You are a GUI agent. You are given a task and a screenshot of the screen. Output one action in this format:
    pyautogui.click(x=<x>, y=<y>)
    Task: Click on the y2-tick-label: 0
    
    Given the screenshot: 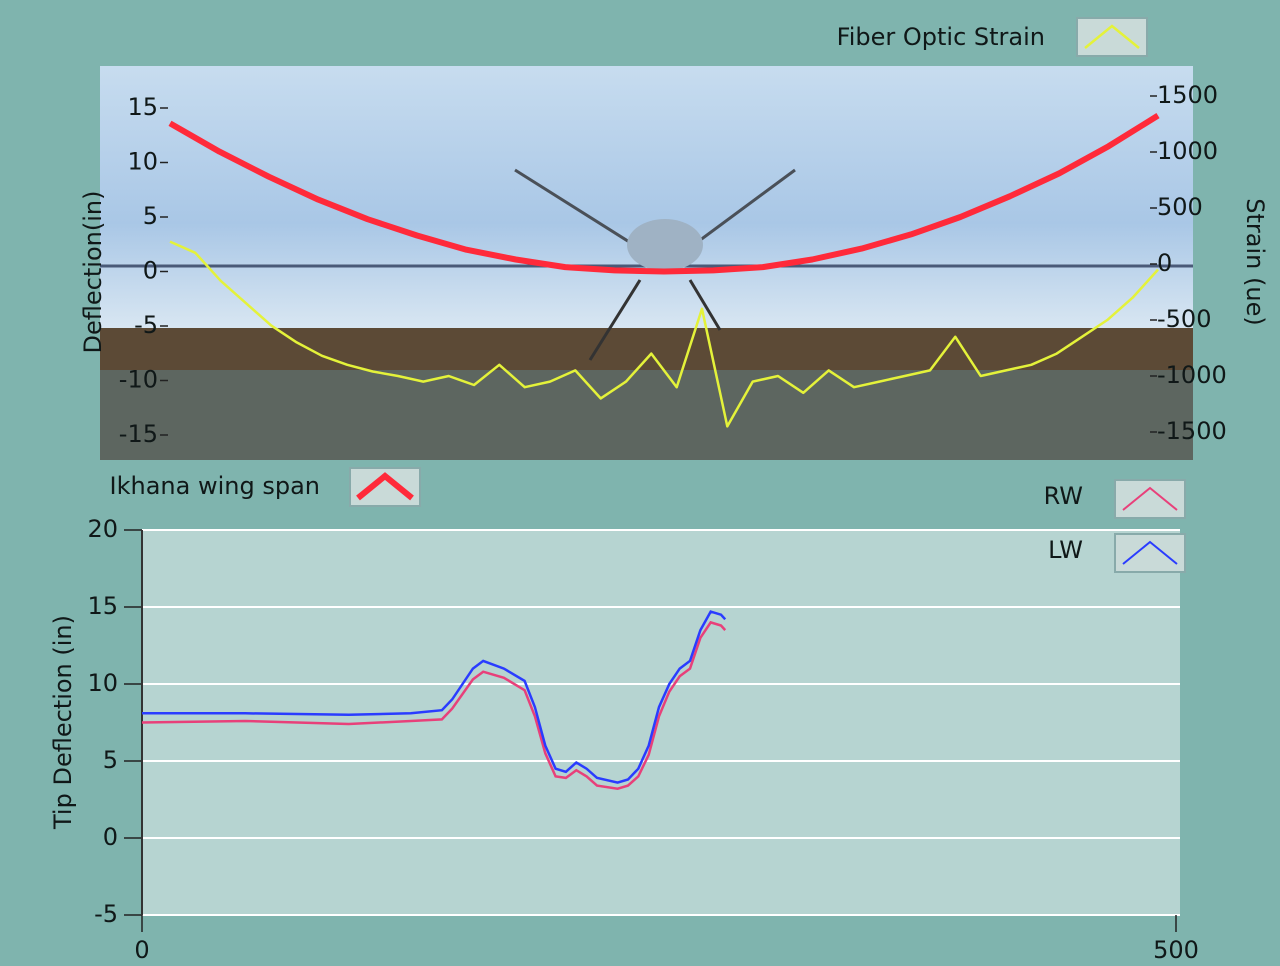 What is the action you would take?
    pyautogui.click(x=1164, y=263)
    